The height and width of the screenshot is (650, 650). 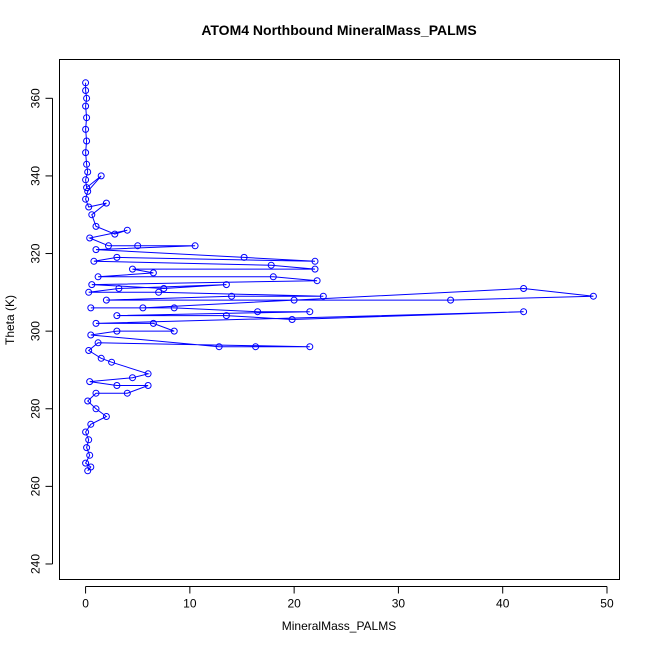 I want to click on y-tick-label: 360, so click(x=36, y=98).